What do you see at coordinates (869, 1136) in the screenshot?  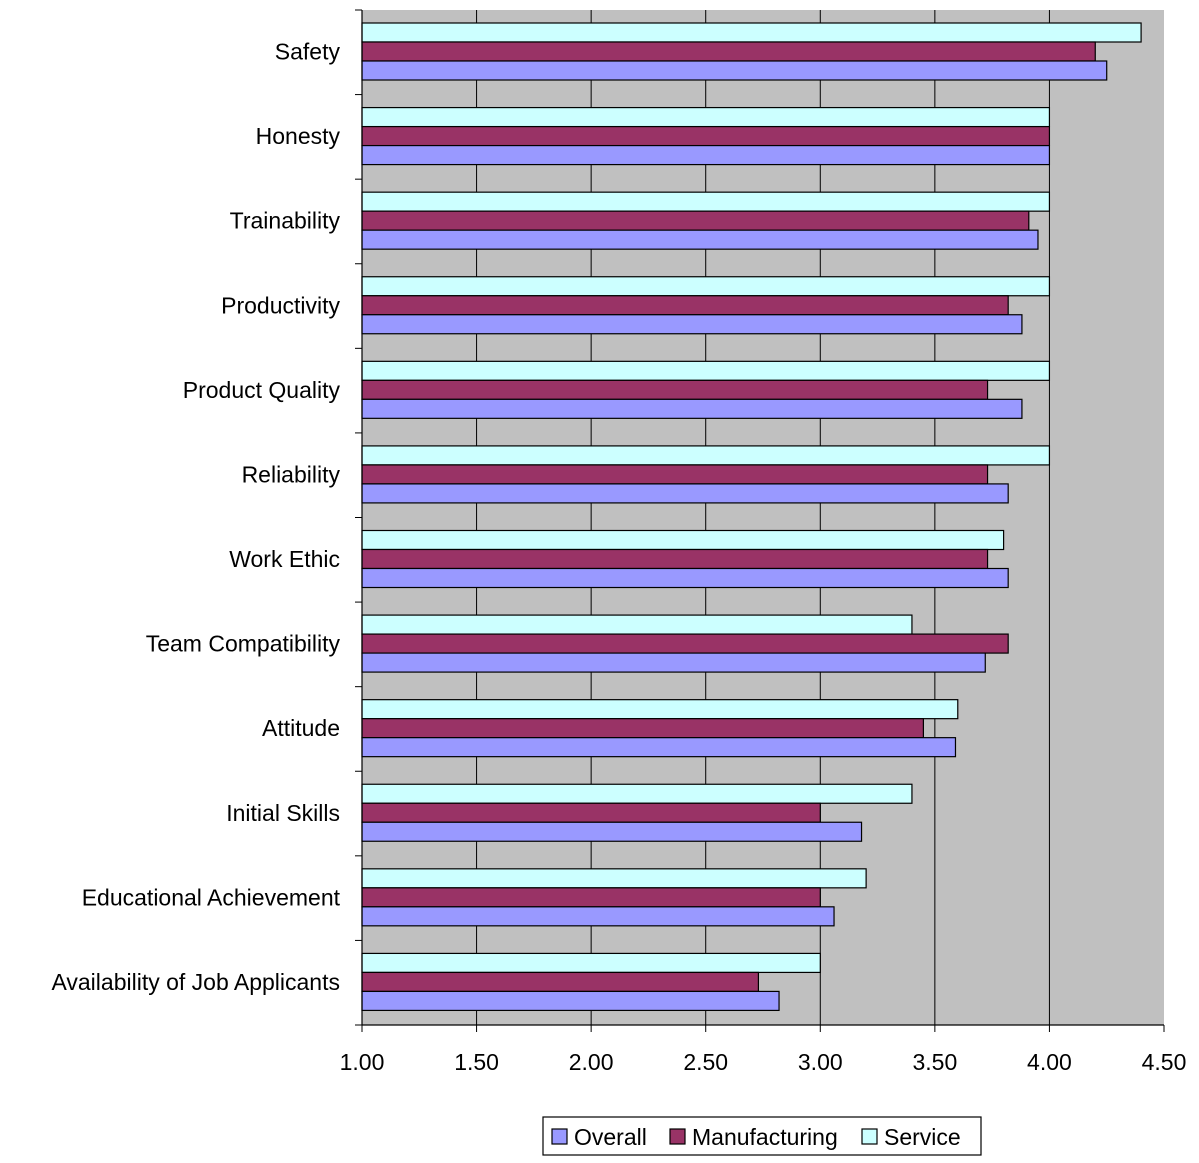 I see `legend-swatch-service` at bounding box center [869, 1136].